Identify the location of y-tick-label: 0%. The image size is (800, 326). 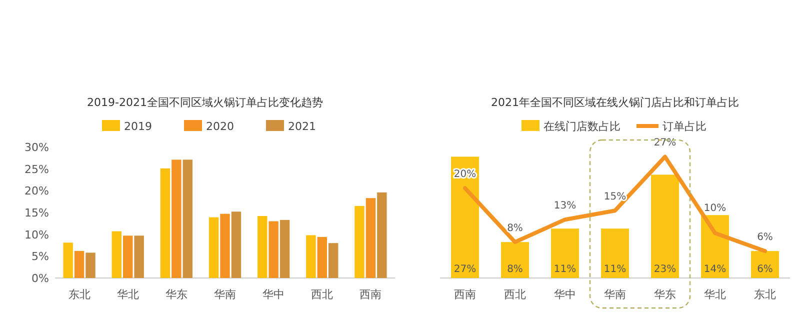
(40, 278).